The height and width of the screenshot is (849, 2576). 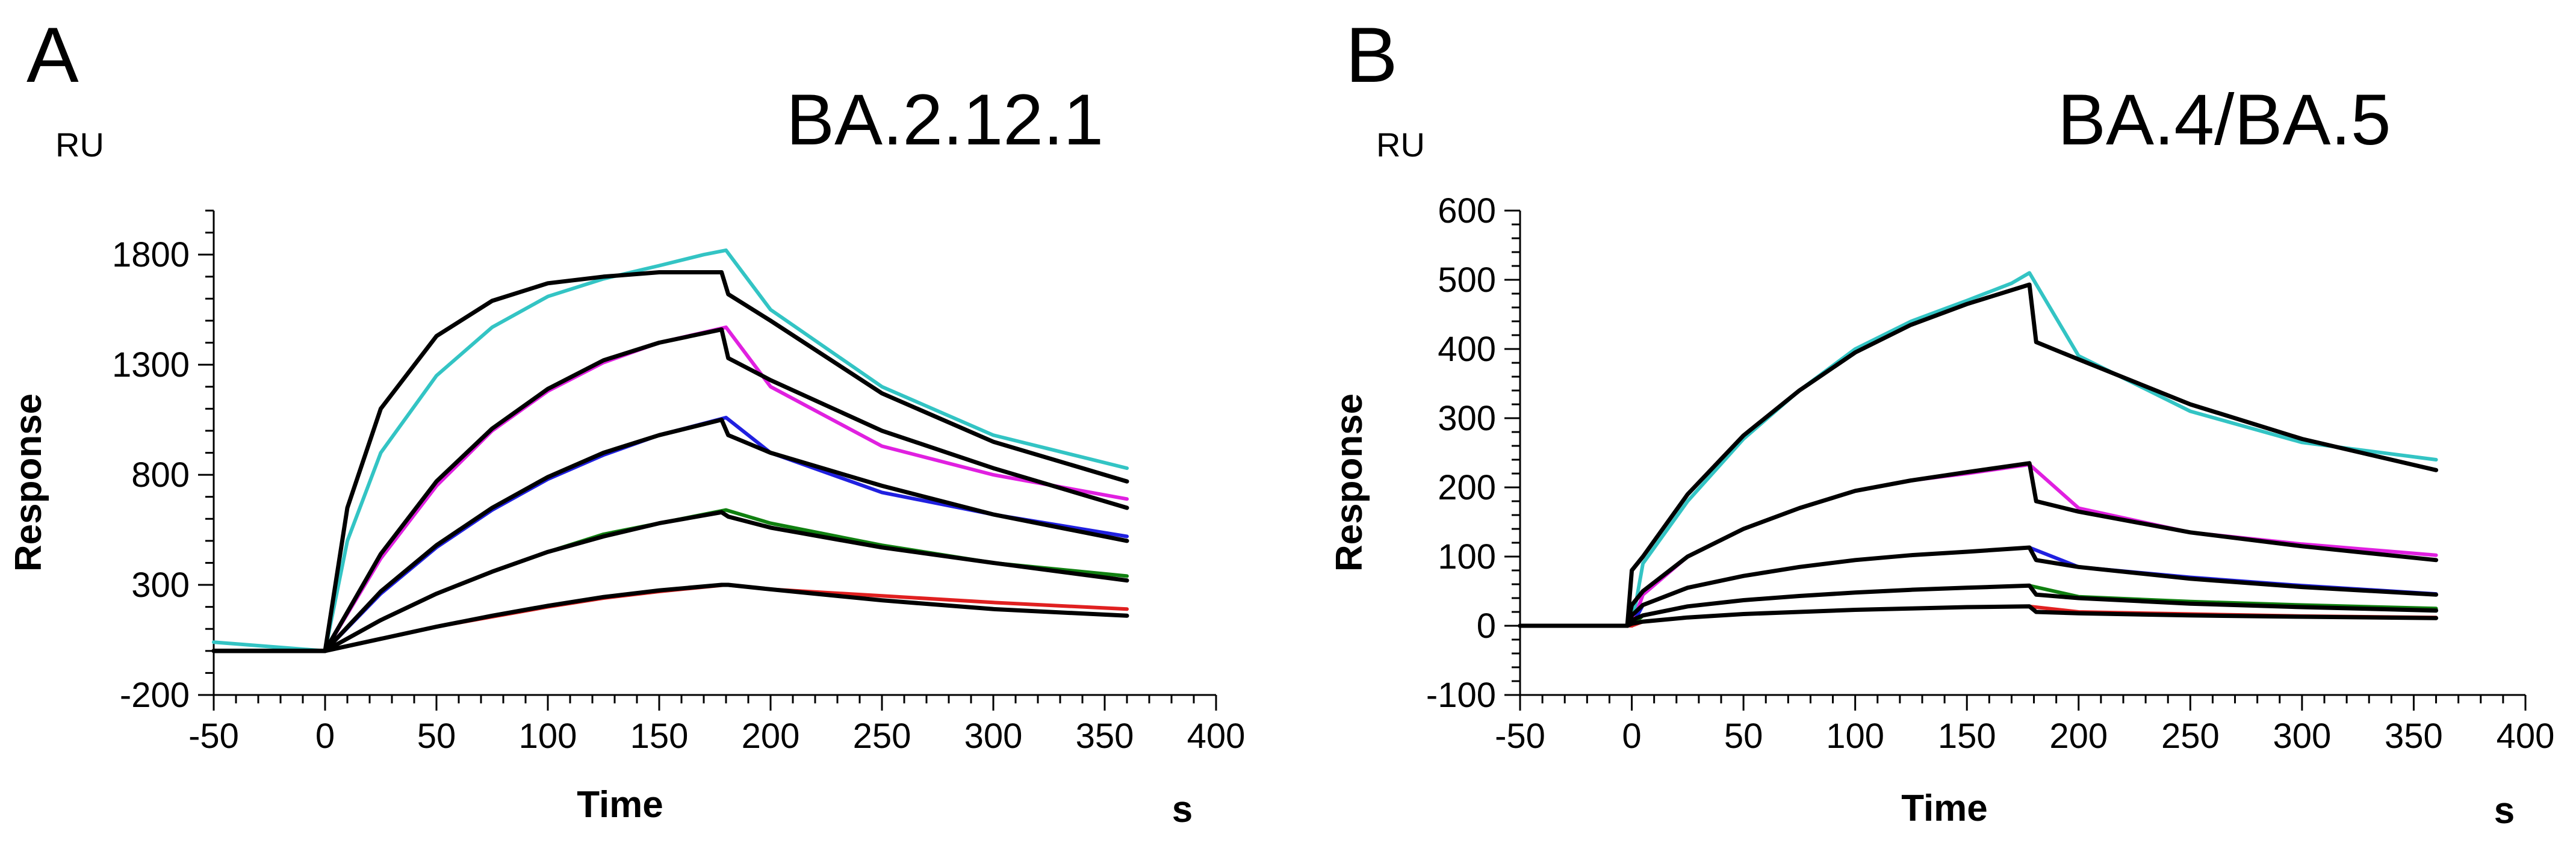 What do you see at coordinates (2224, 119) in the screenshot?
I see `chart-title-b: BA.4/BA.5` at bounding box center [2224, 119].